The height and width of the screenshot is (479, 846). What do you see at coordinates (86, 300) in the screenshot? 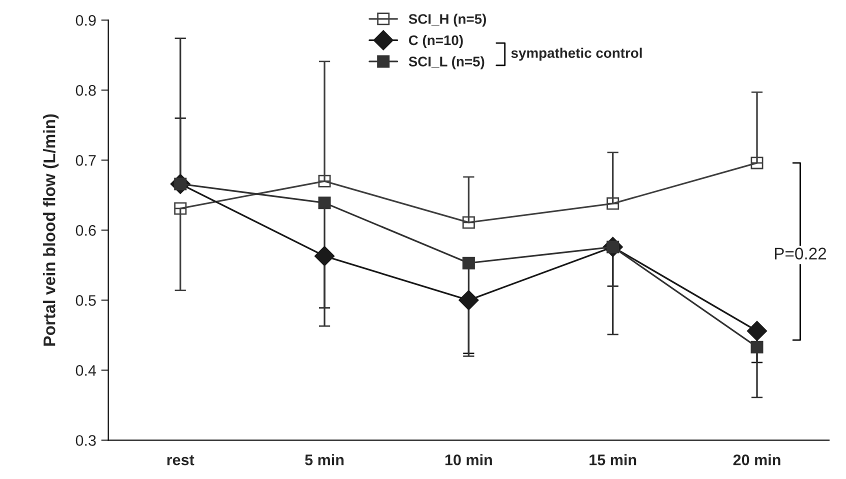
I see `y-tick-label: 0.5` at bounding box center [86, 300].